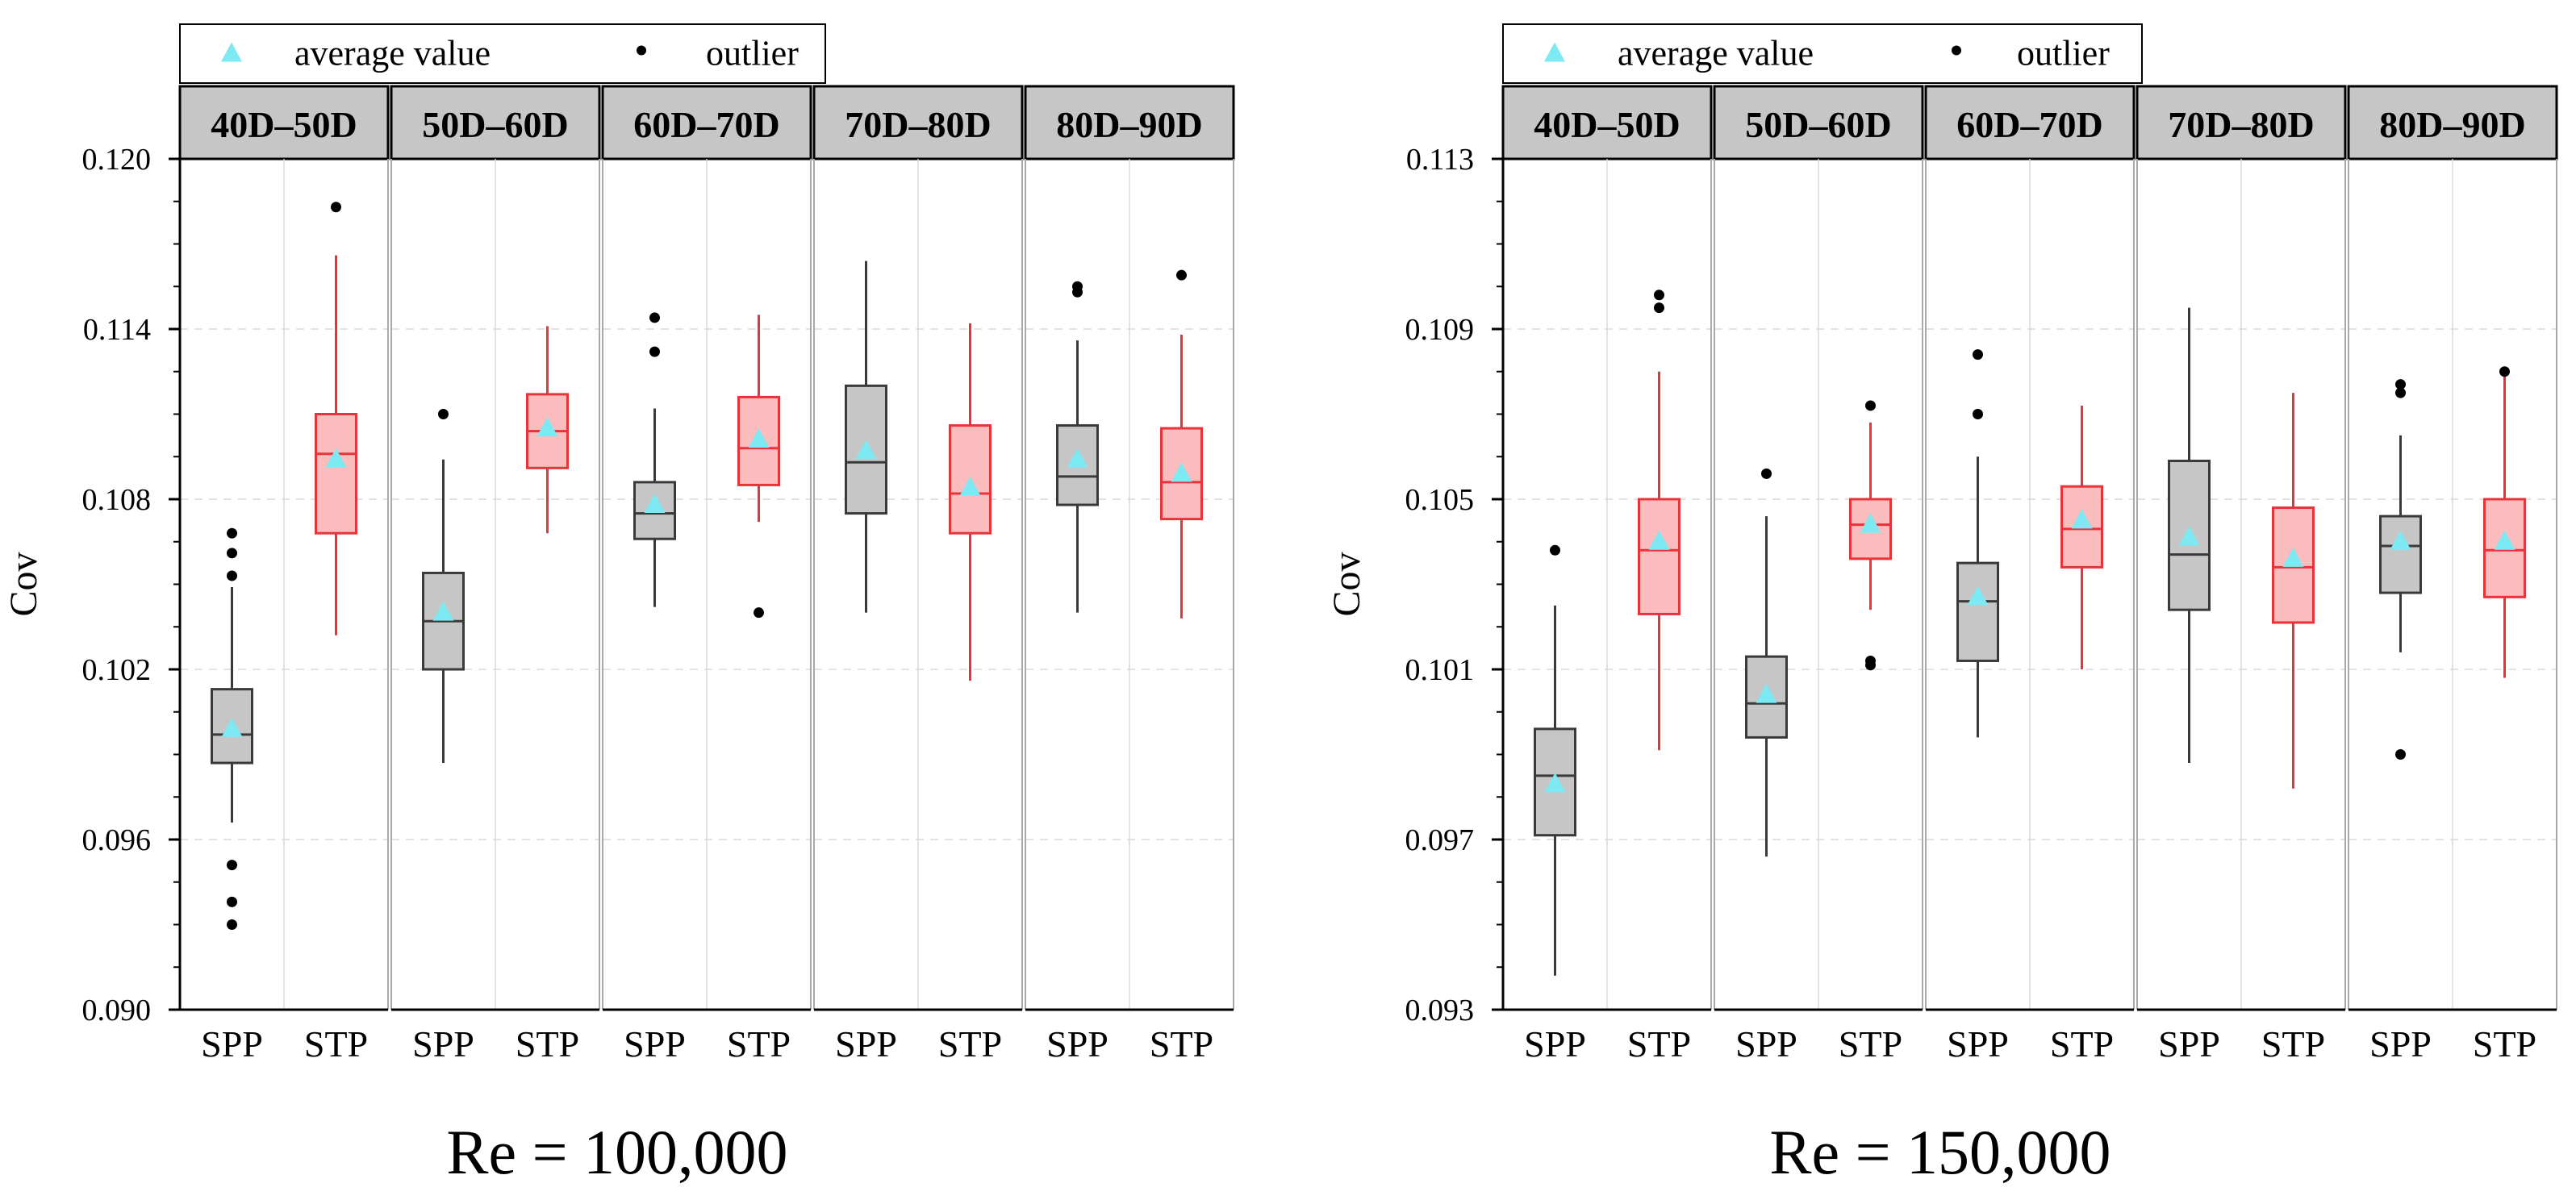 Image resolution: width=2576 pixels, height=1200 pixels. What do you see at coordinates (752, 53) in the screenshot?
I see `legend-outlier-label: outlier` at bounding box center [752, 53].